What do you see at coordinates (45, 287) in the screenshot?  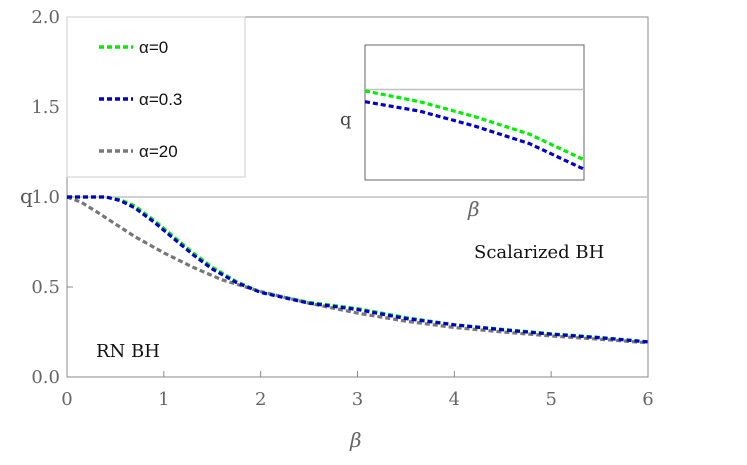 I see `y-tick-label: 0.5` at bounding box center [45, 287].